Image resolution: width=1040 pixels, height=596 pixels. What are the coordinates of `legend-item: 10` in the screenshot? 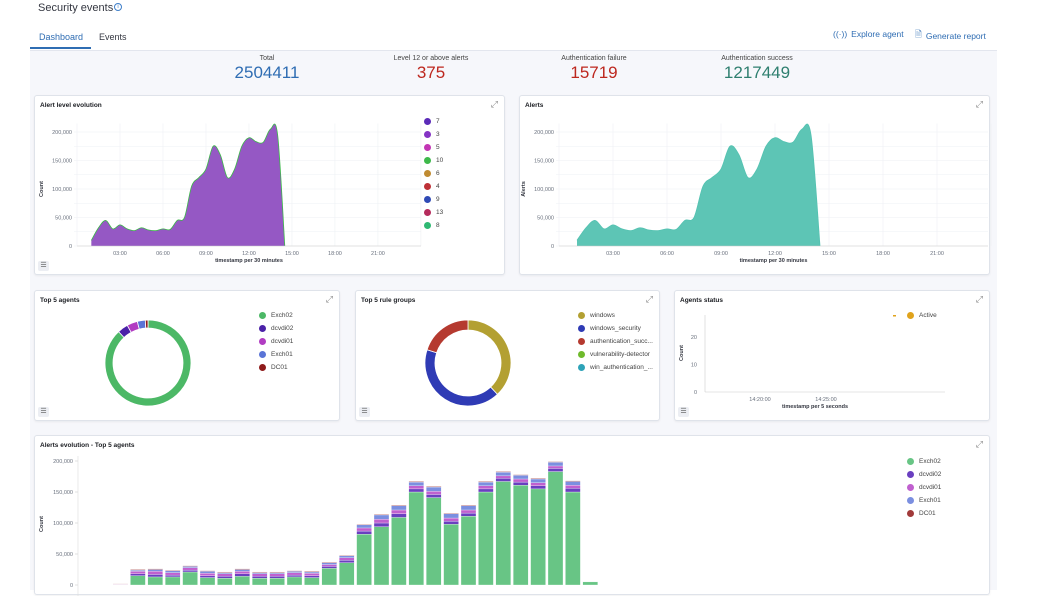 It's located at (433, 160).